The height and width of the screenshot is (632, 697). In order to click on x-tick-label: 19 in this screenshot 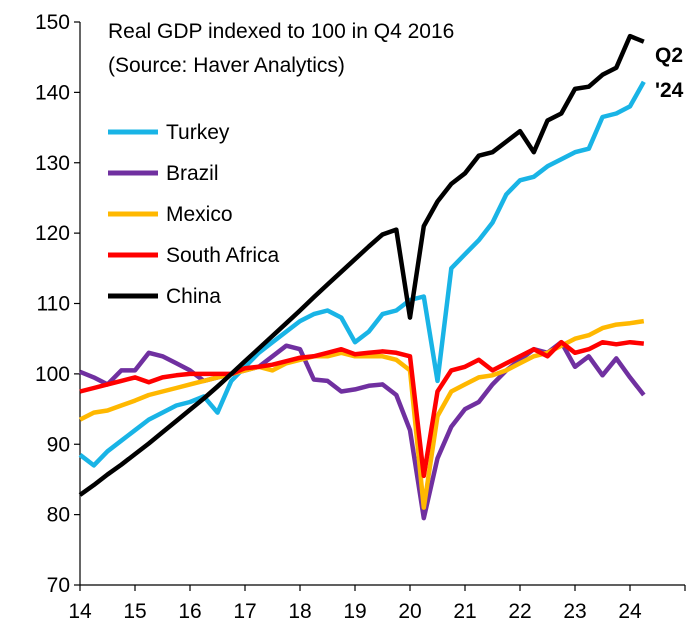, I will do `click(354, 611)`.